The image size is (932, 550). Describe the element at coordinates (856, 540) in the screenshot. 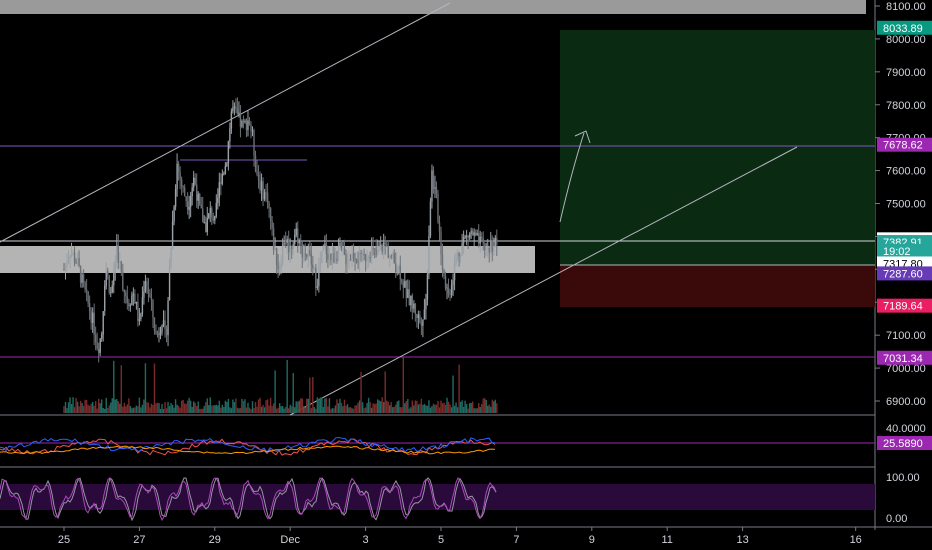

I see `date-tick-label: 16` at that location.